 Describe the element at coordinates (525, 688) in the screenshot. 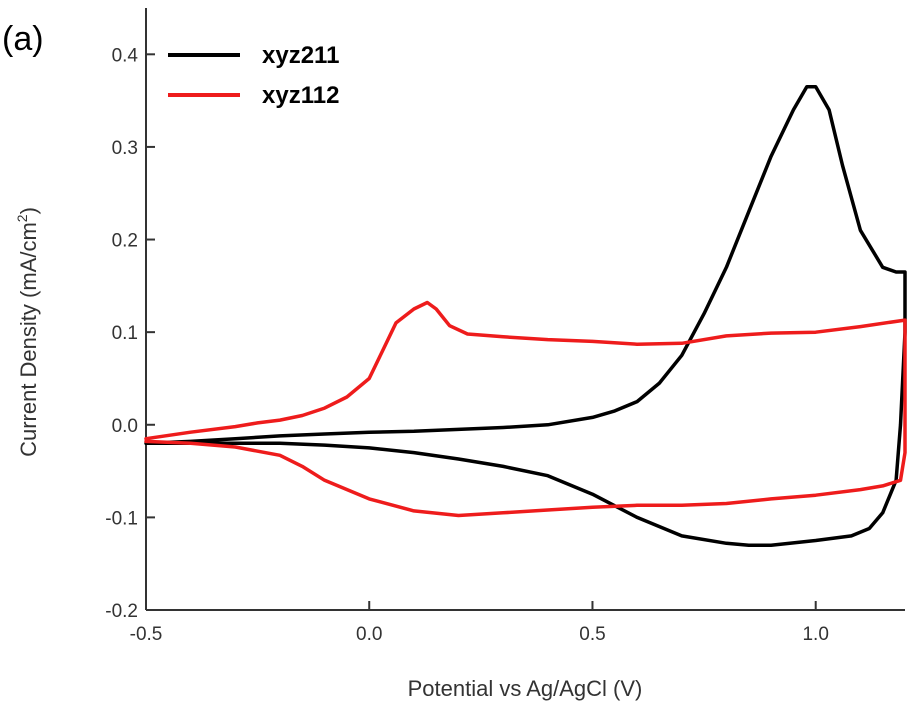

I see `x-axis-label: Potential vs Ag/AgCl (V)` at that location.